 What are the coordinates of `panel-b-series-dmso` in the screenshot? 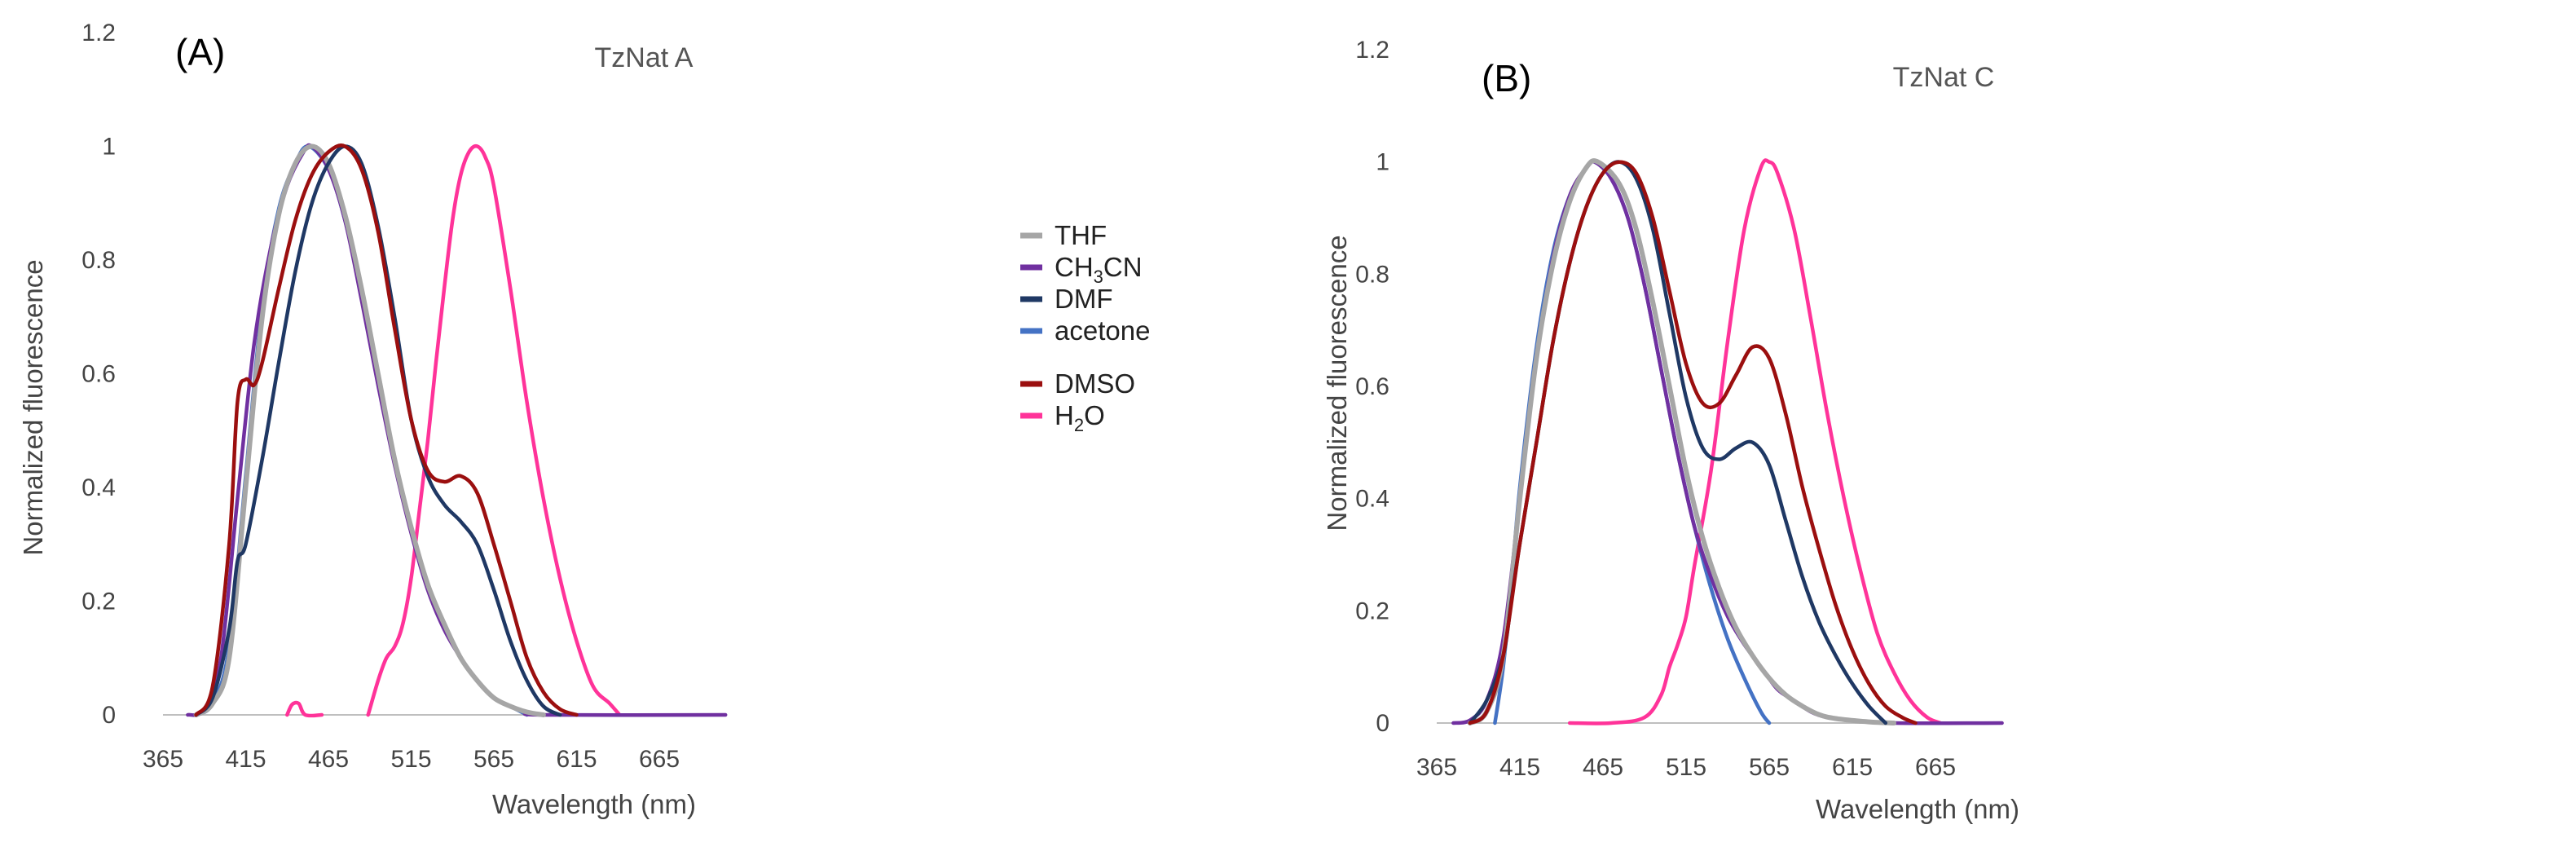 It's located at (1693, 442).